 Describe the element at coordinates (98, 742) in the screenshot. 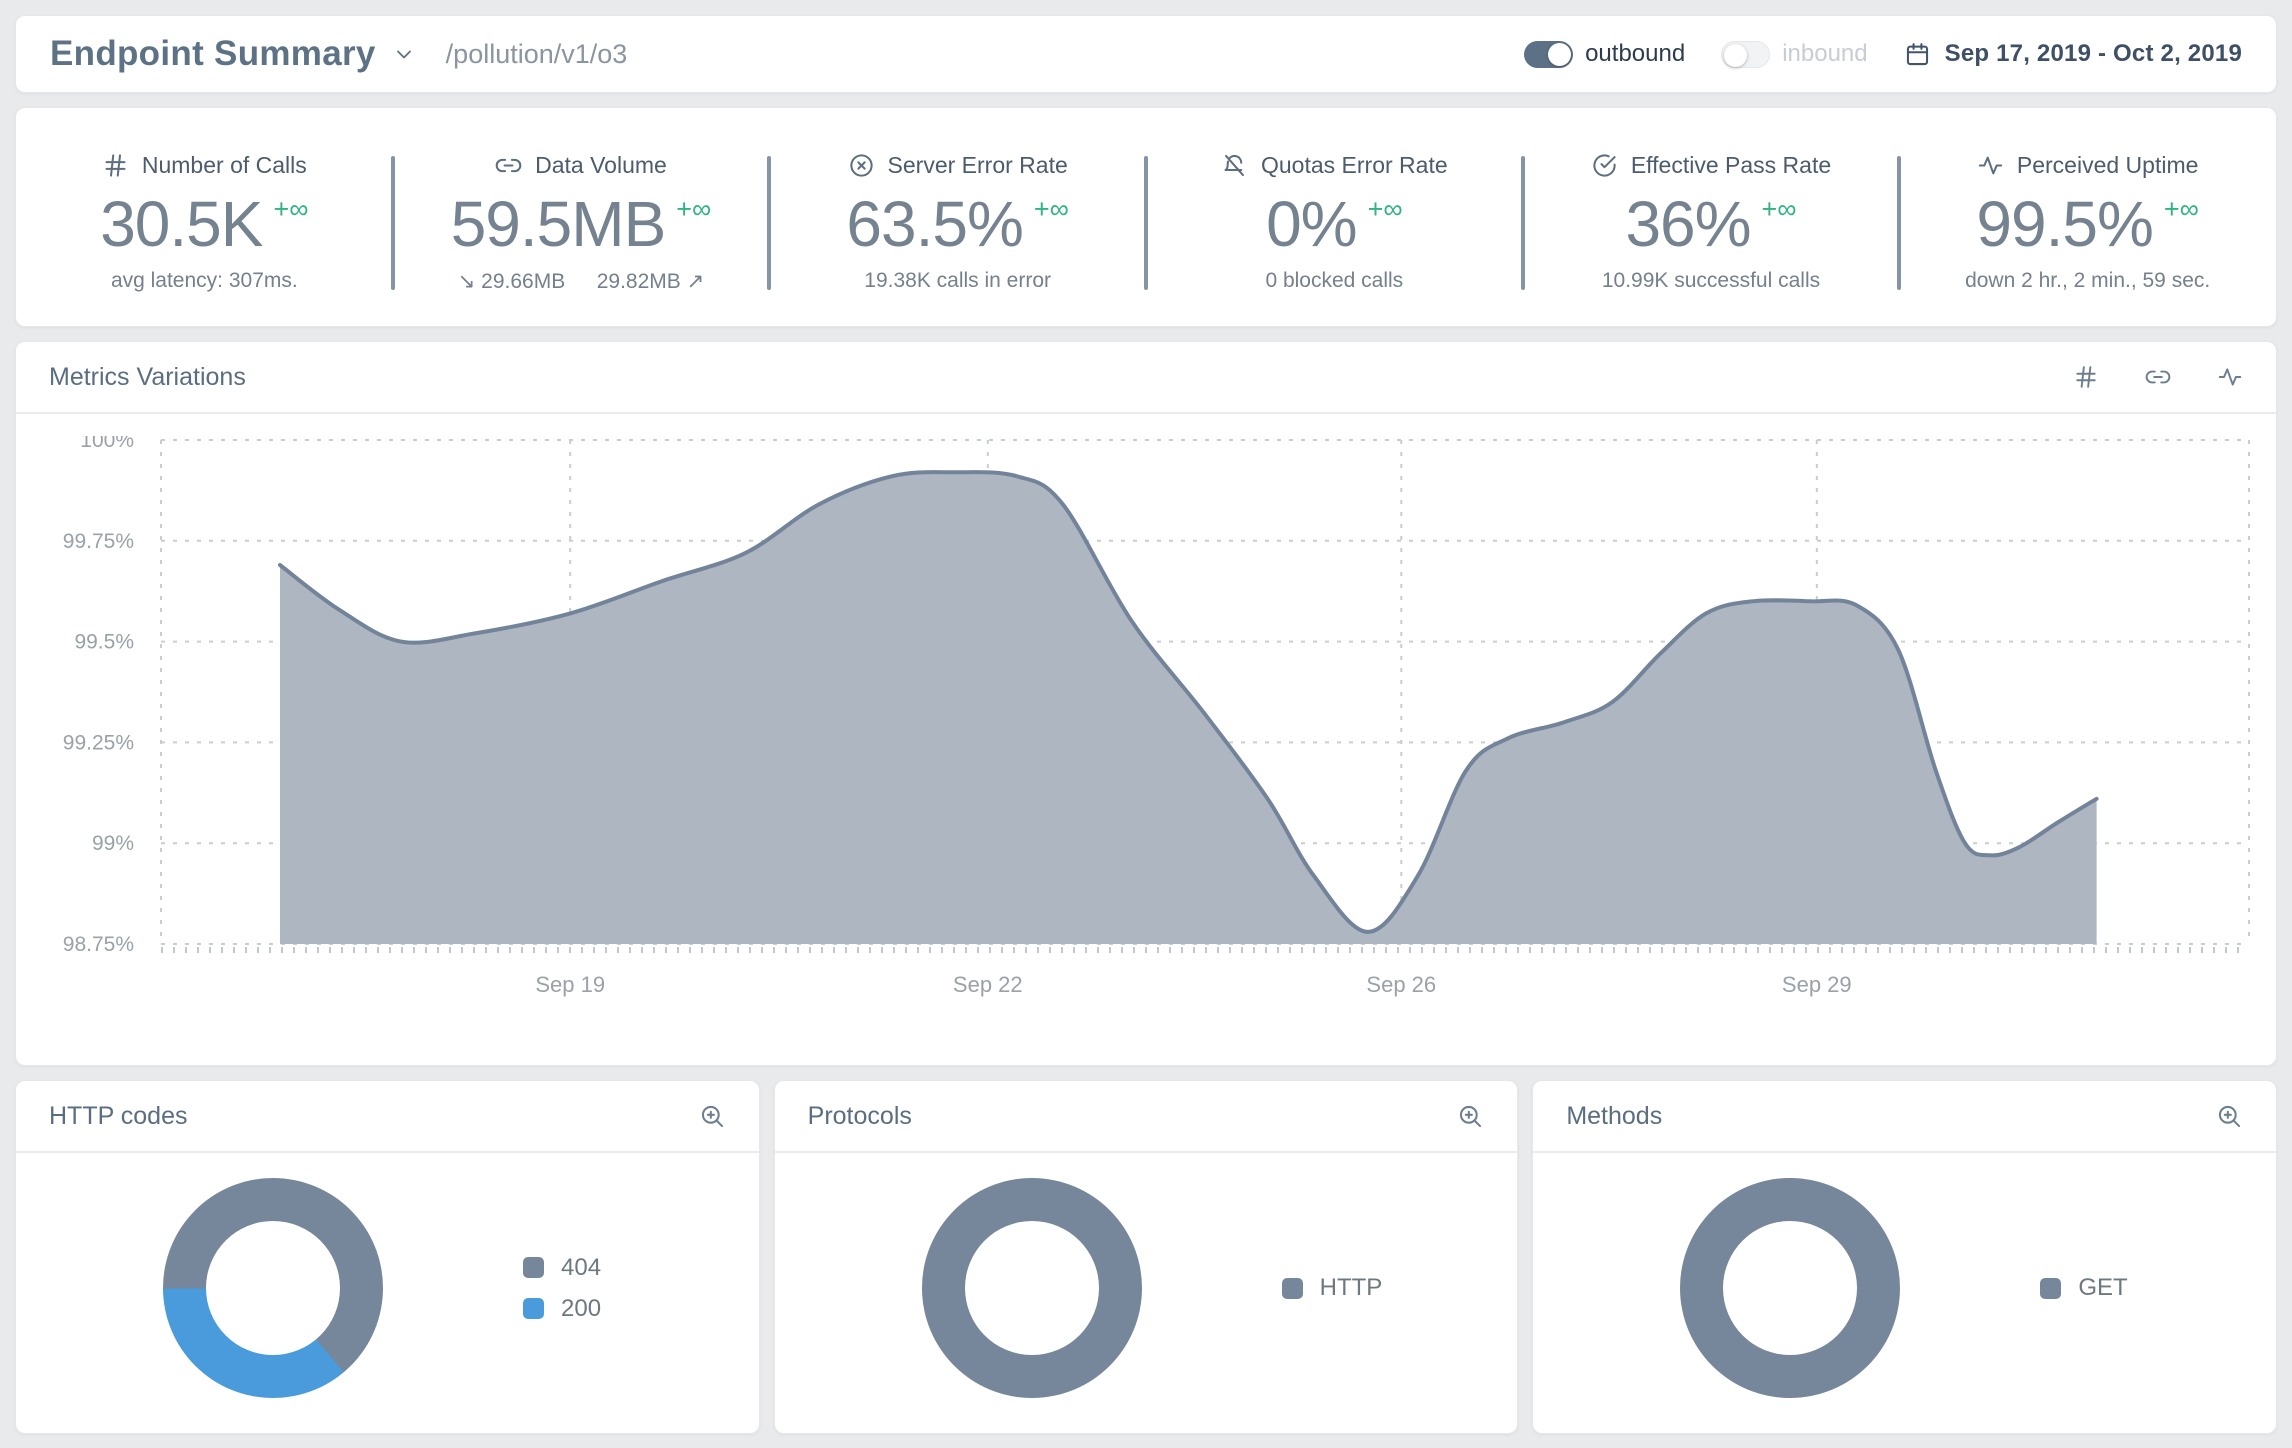

I see `svg-text: 99.25%` at that location.